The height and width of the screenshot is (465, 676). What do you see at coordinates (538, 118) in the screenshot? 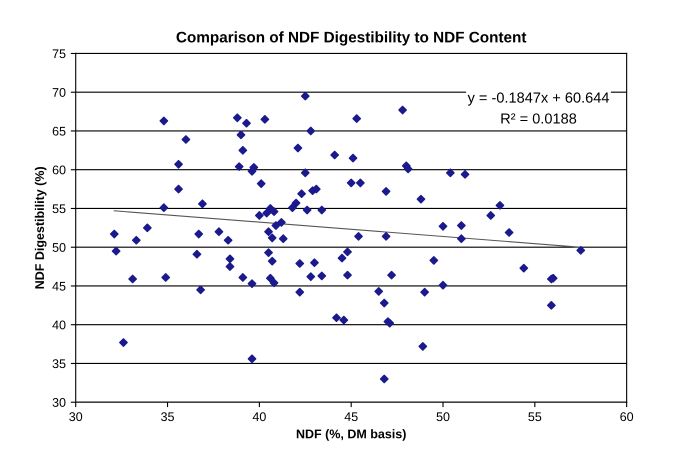
I see `annotation: R² = 0.0188` at bounding box center [538, 118].